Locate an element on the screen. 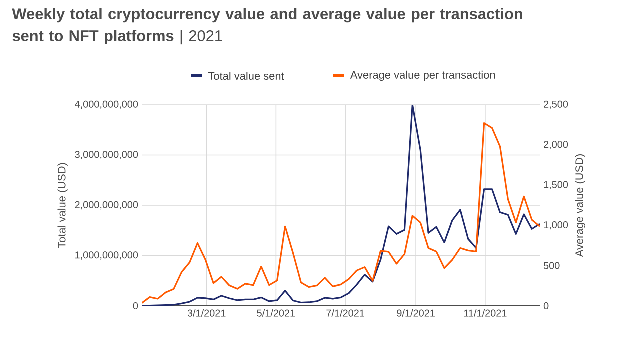 The image size is (640, 340). y-tick-label: 1,000,000,000 is located at coordinates (107, 256).